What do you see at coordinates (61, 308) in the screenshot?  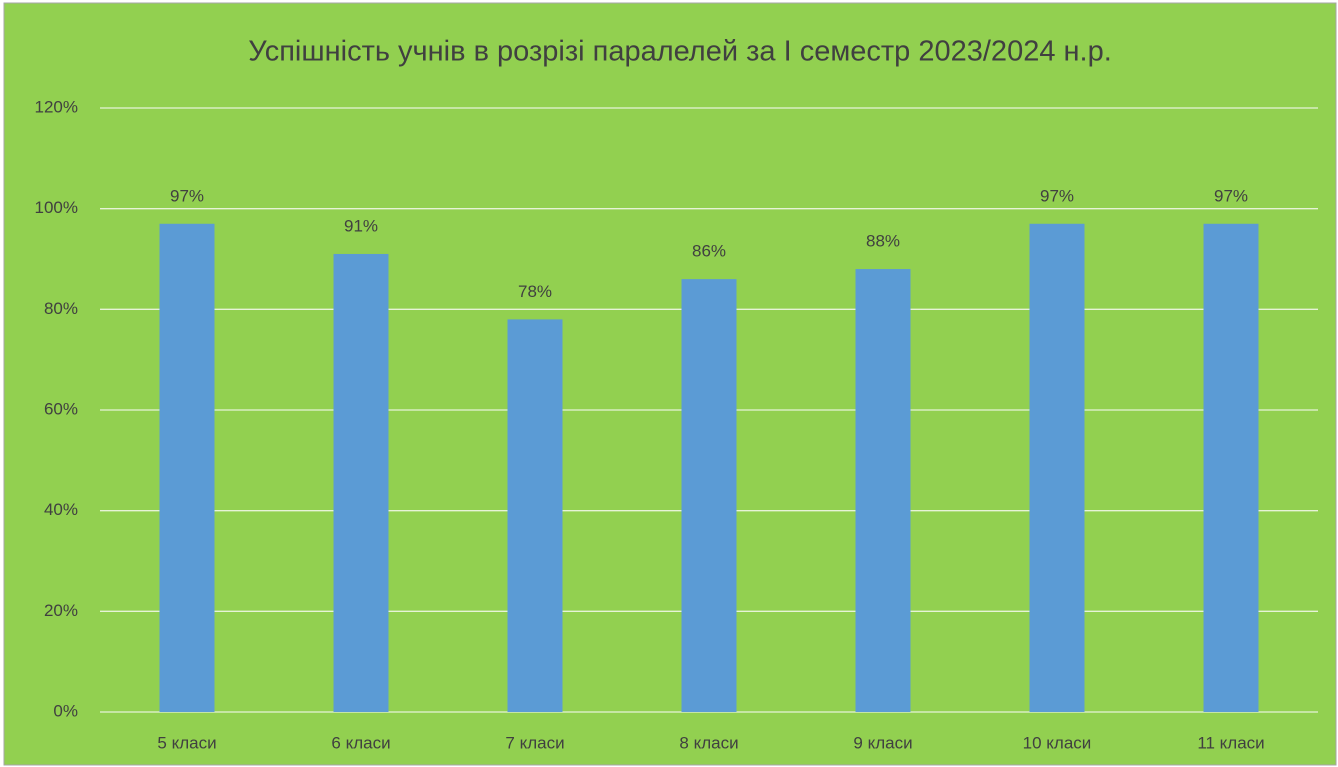 I see `y-tick-label: 80%` at bounding box center [61, 308].